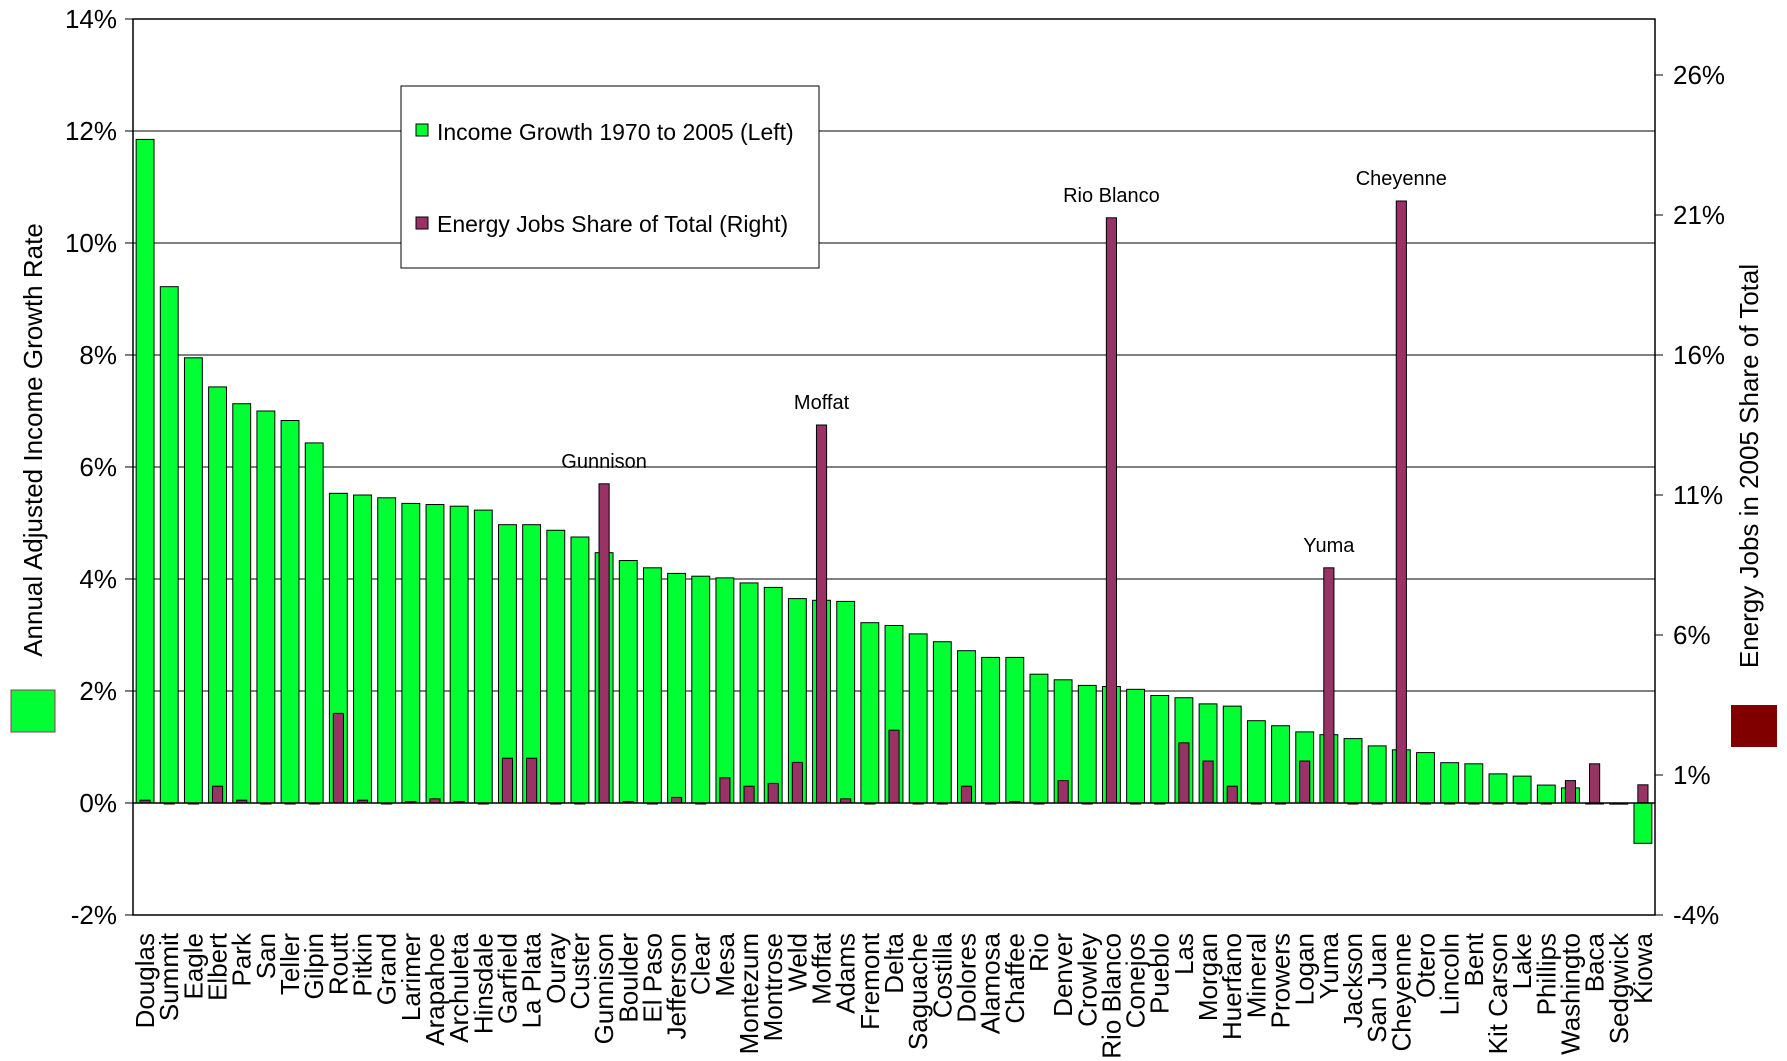 This screenshot has height=1061, width=1787. I want to click on income-bar-el-paso, so click(652, 685).